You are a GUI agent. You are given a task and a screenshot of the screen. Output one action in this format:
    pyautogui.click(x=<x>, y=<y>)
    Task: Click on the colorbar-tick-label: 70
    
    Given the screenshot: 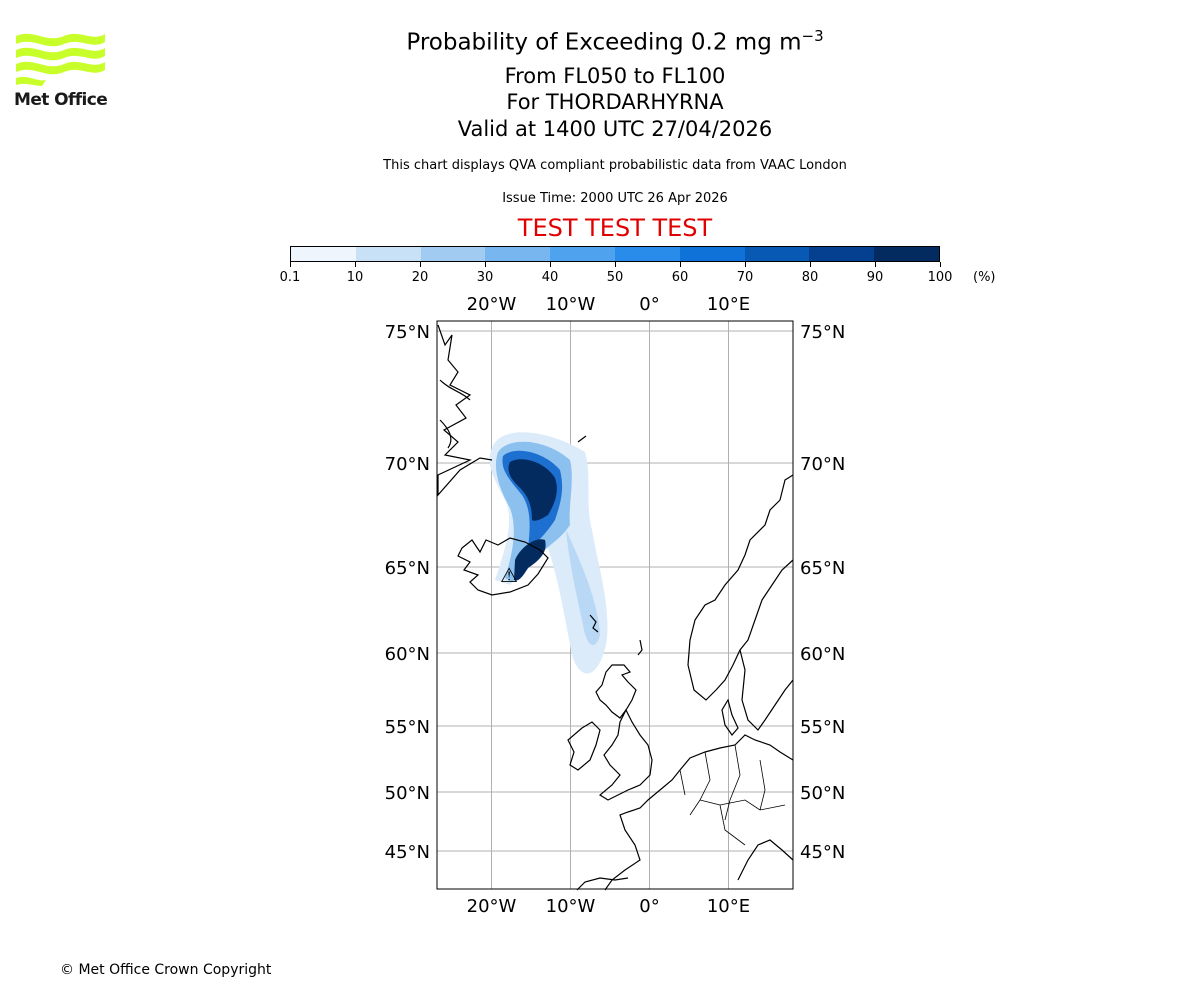 What is the action you would take?
    pyautogui.click(x=745, y=277)
    